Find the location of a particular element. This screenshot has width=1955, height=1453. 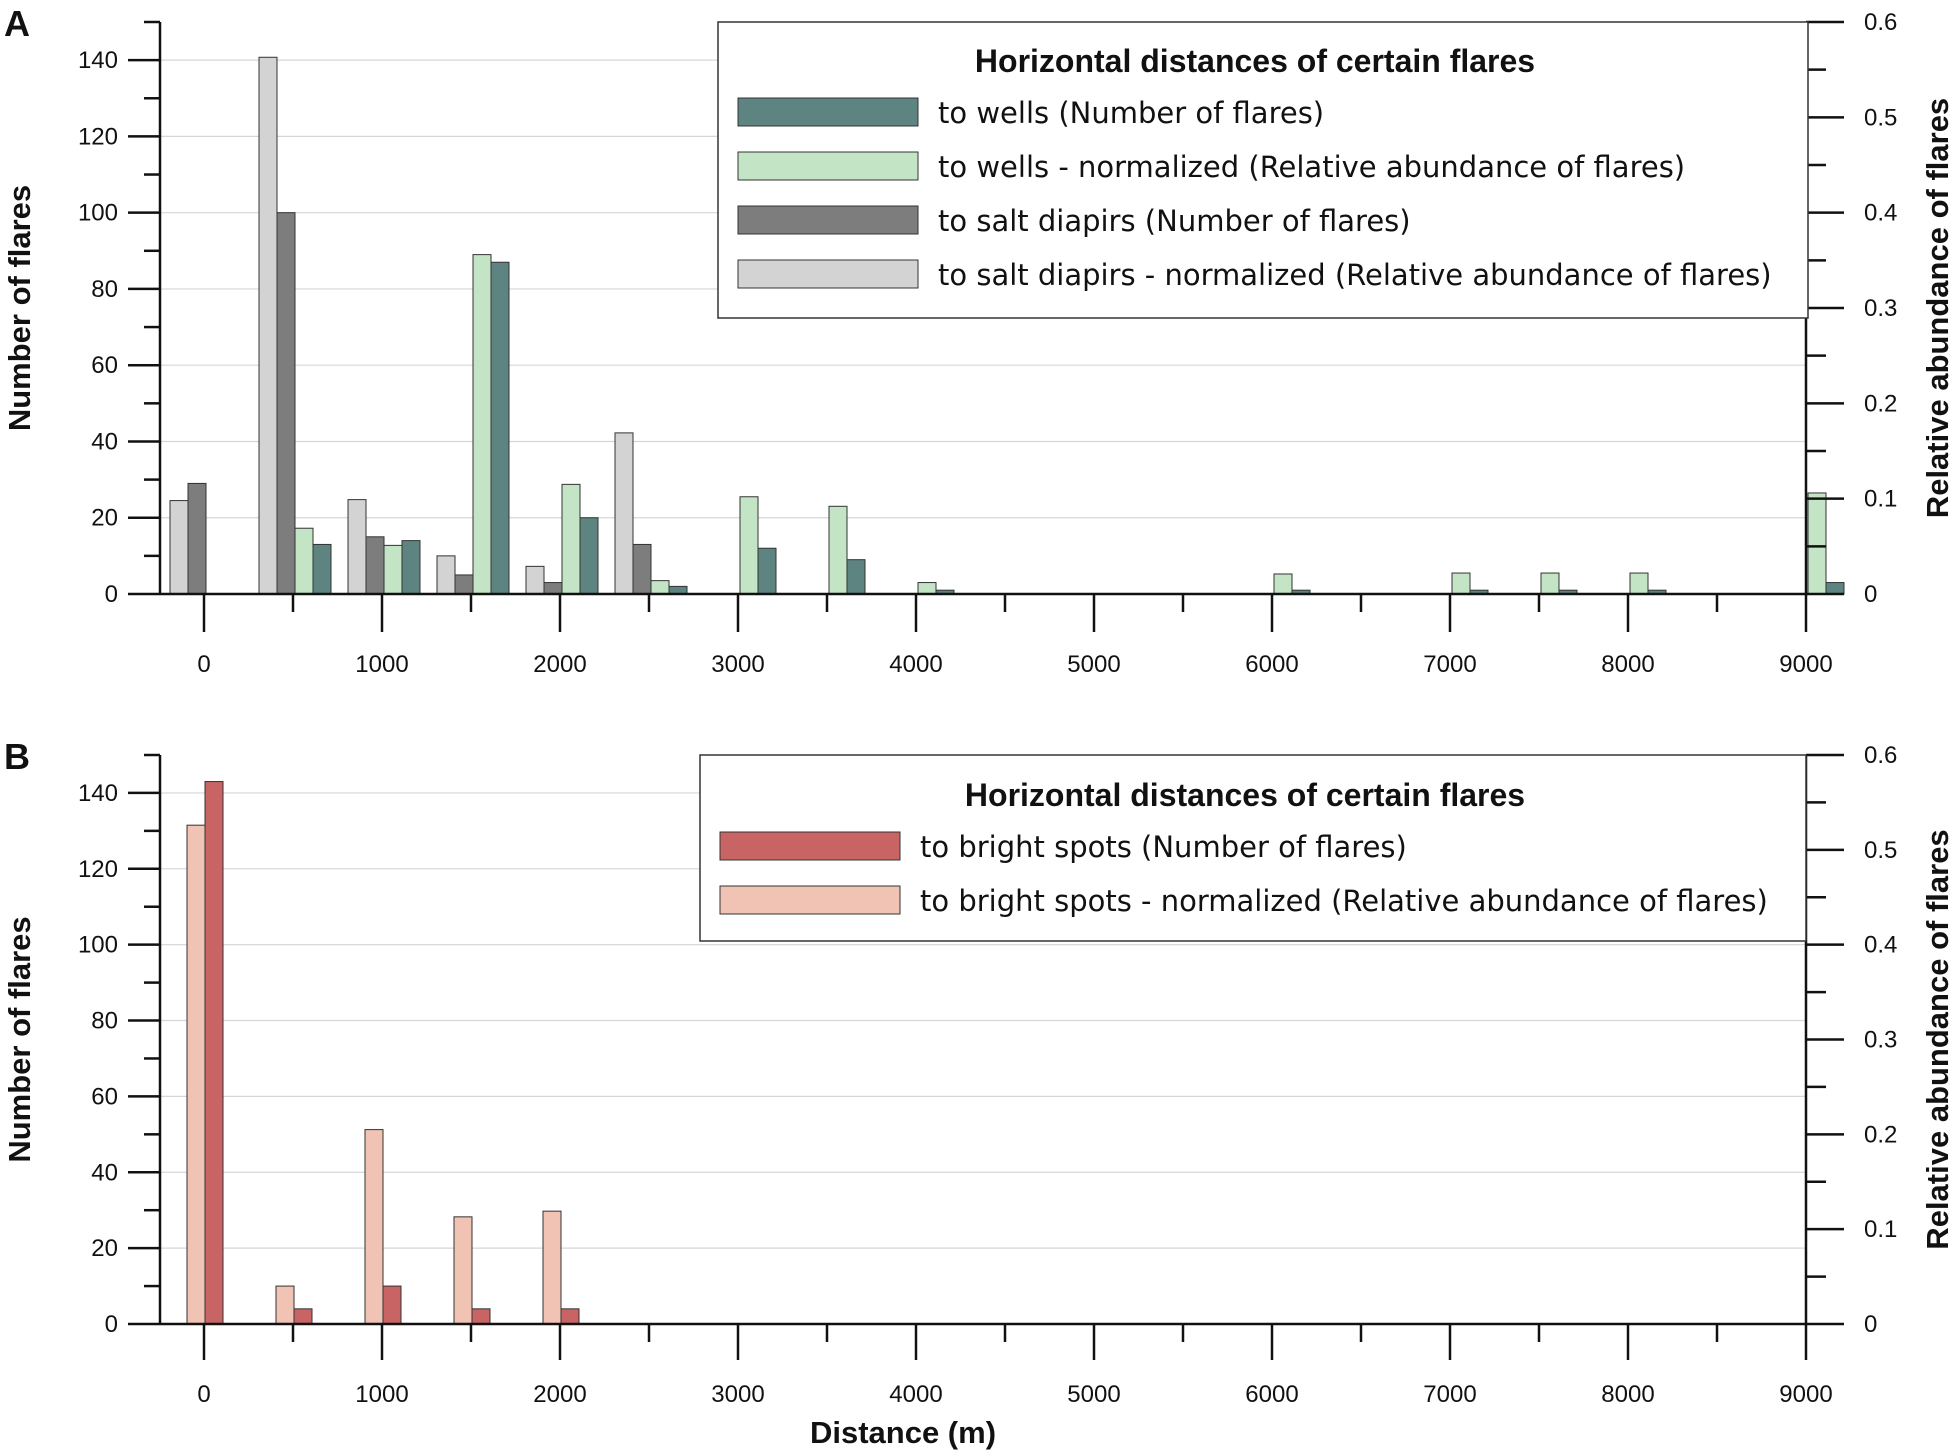

legend-label-wells: to wells (Number of flares) is located at coordinates (1131, 113).